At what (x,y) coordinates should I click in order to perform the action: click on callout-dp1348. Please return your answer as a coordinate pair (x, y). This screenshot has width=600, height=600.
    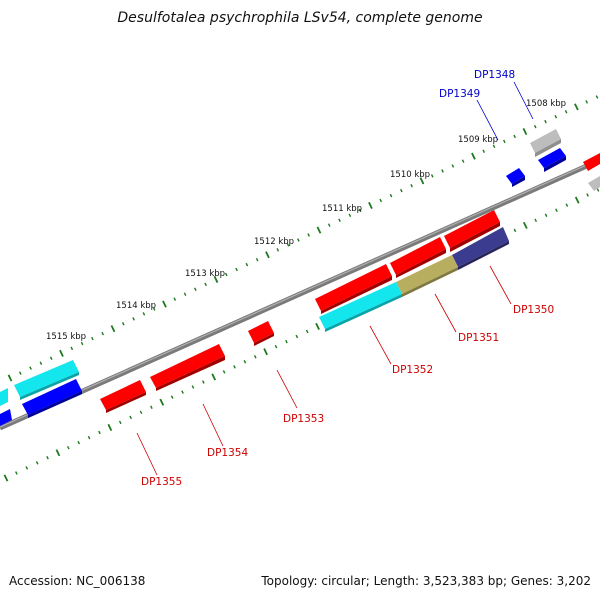
    Looking at the image, I should click on (523, 100).